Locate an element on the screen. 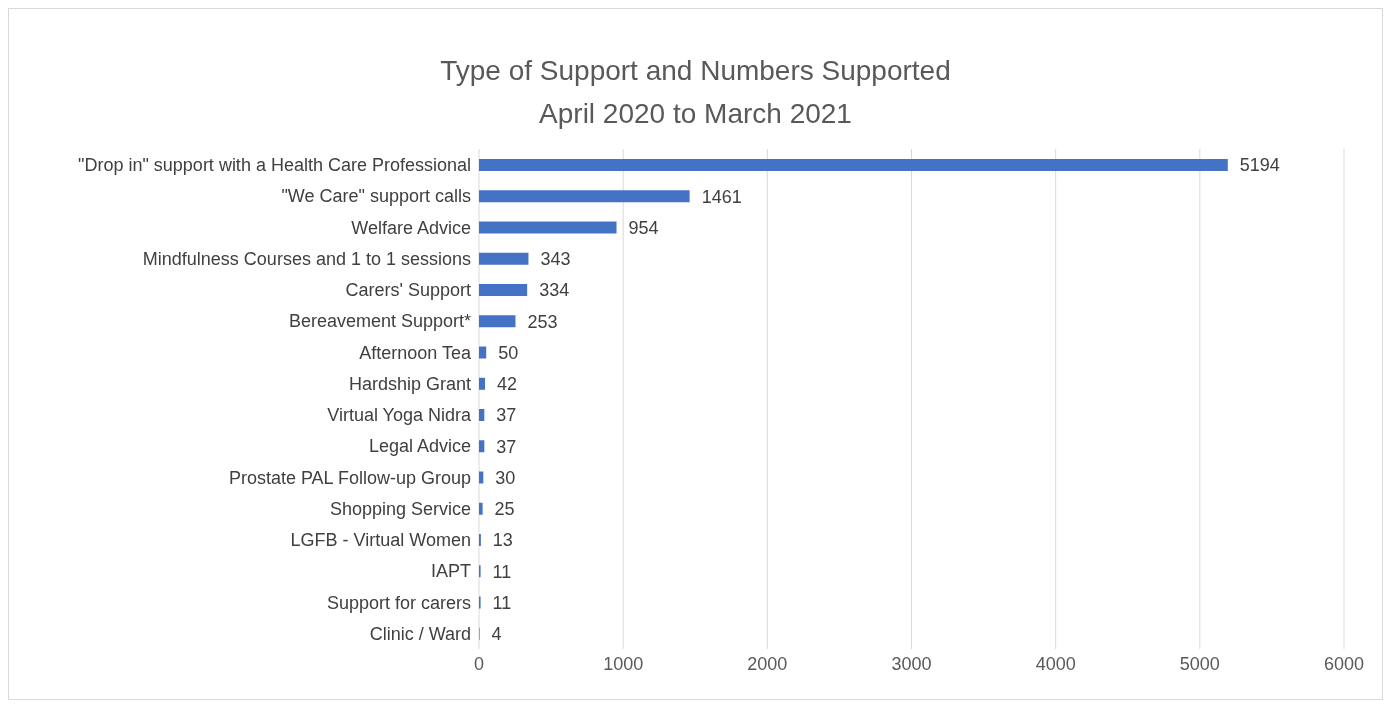 This screenshot has width=1391, height=709. data-label: 1461 is located at coordinates (721, 196).